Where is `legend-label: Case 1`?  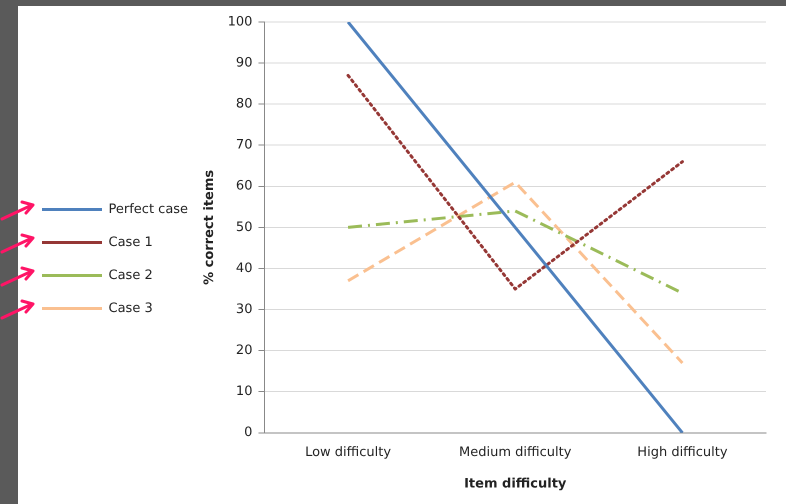
legend-label: Case 1 is located at coordinates (130, 242).